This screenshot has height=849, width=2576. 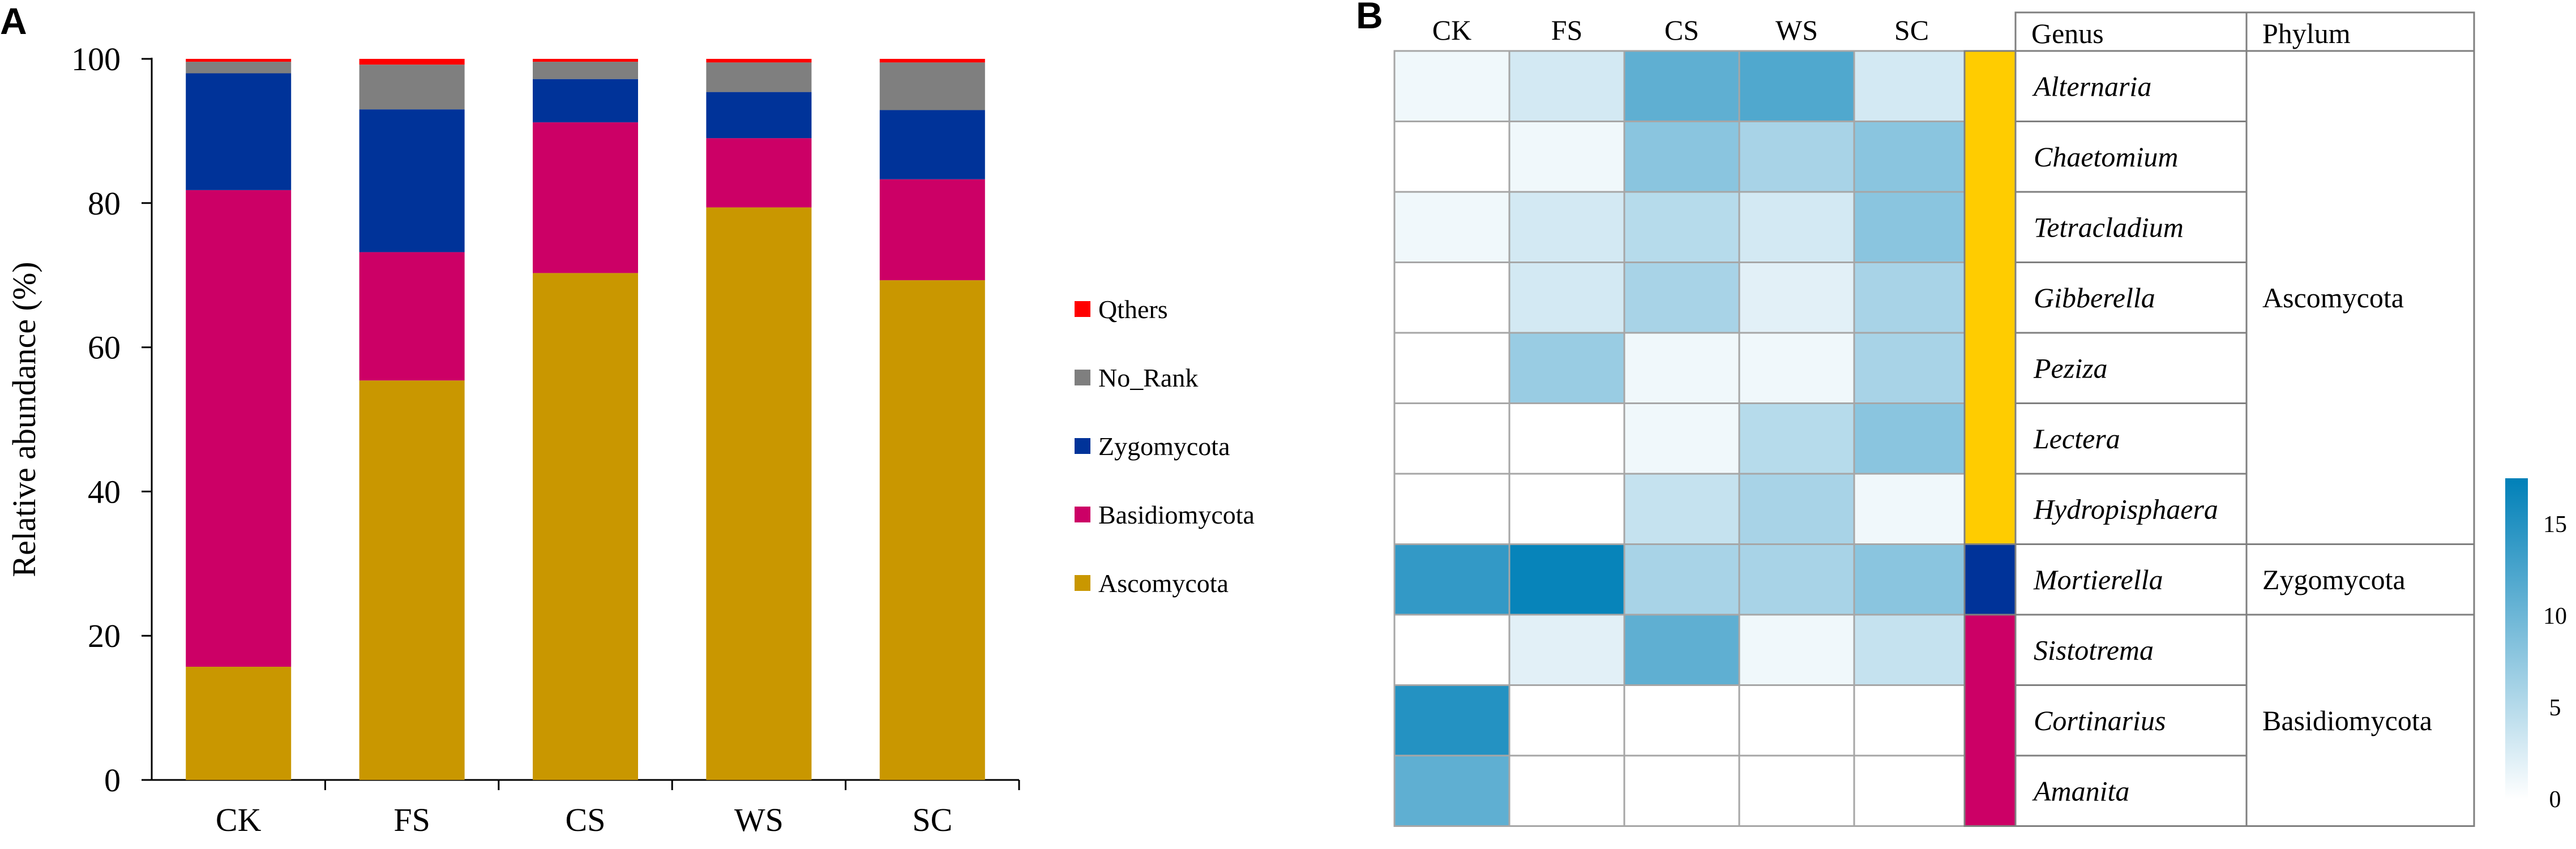 What do you see at coordinates (1911, 30) in the screenshot?
I see `heatmap-column-label: SC` at bounding box center [1911, 30].